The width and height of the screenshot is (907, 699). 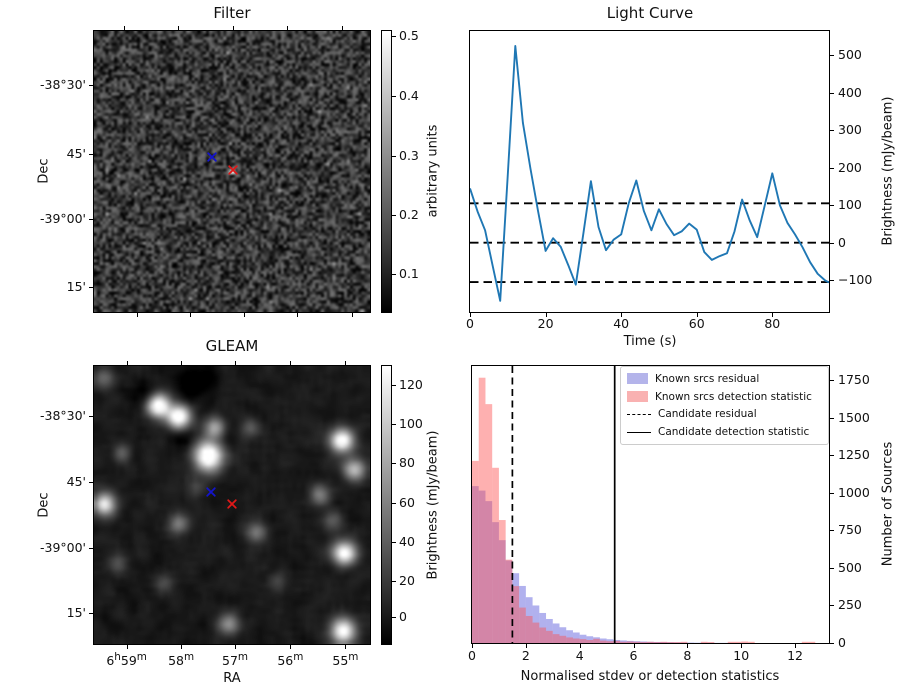 What do you see at coordinates (888, 504) in the screenshot?
I see `histogram-ylabel: Number of Sources` at bounding box center [888, 504].